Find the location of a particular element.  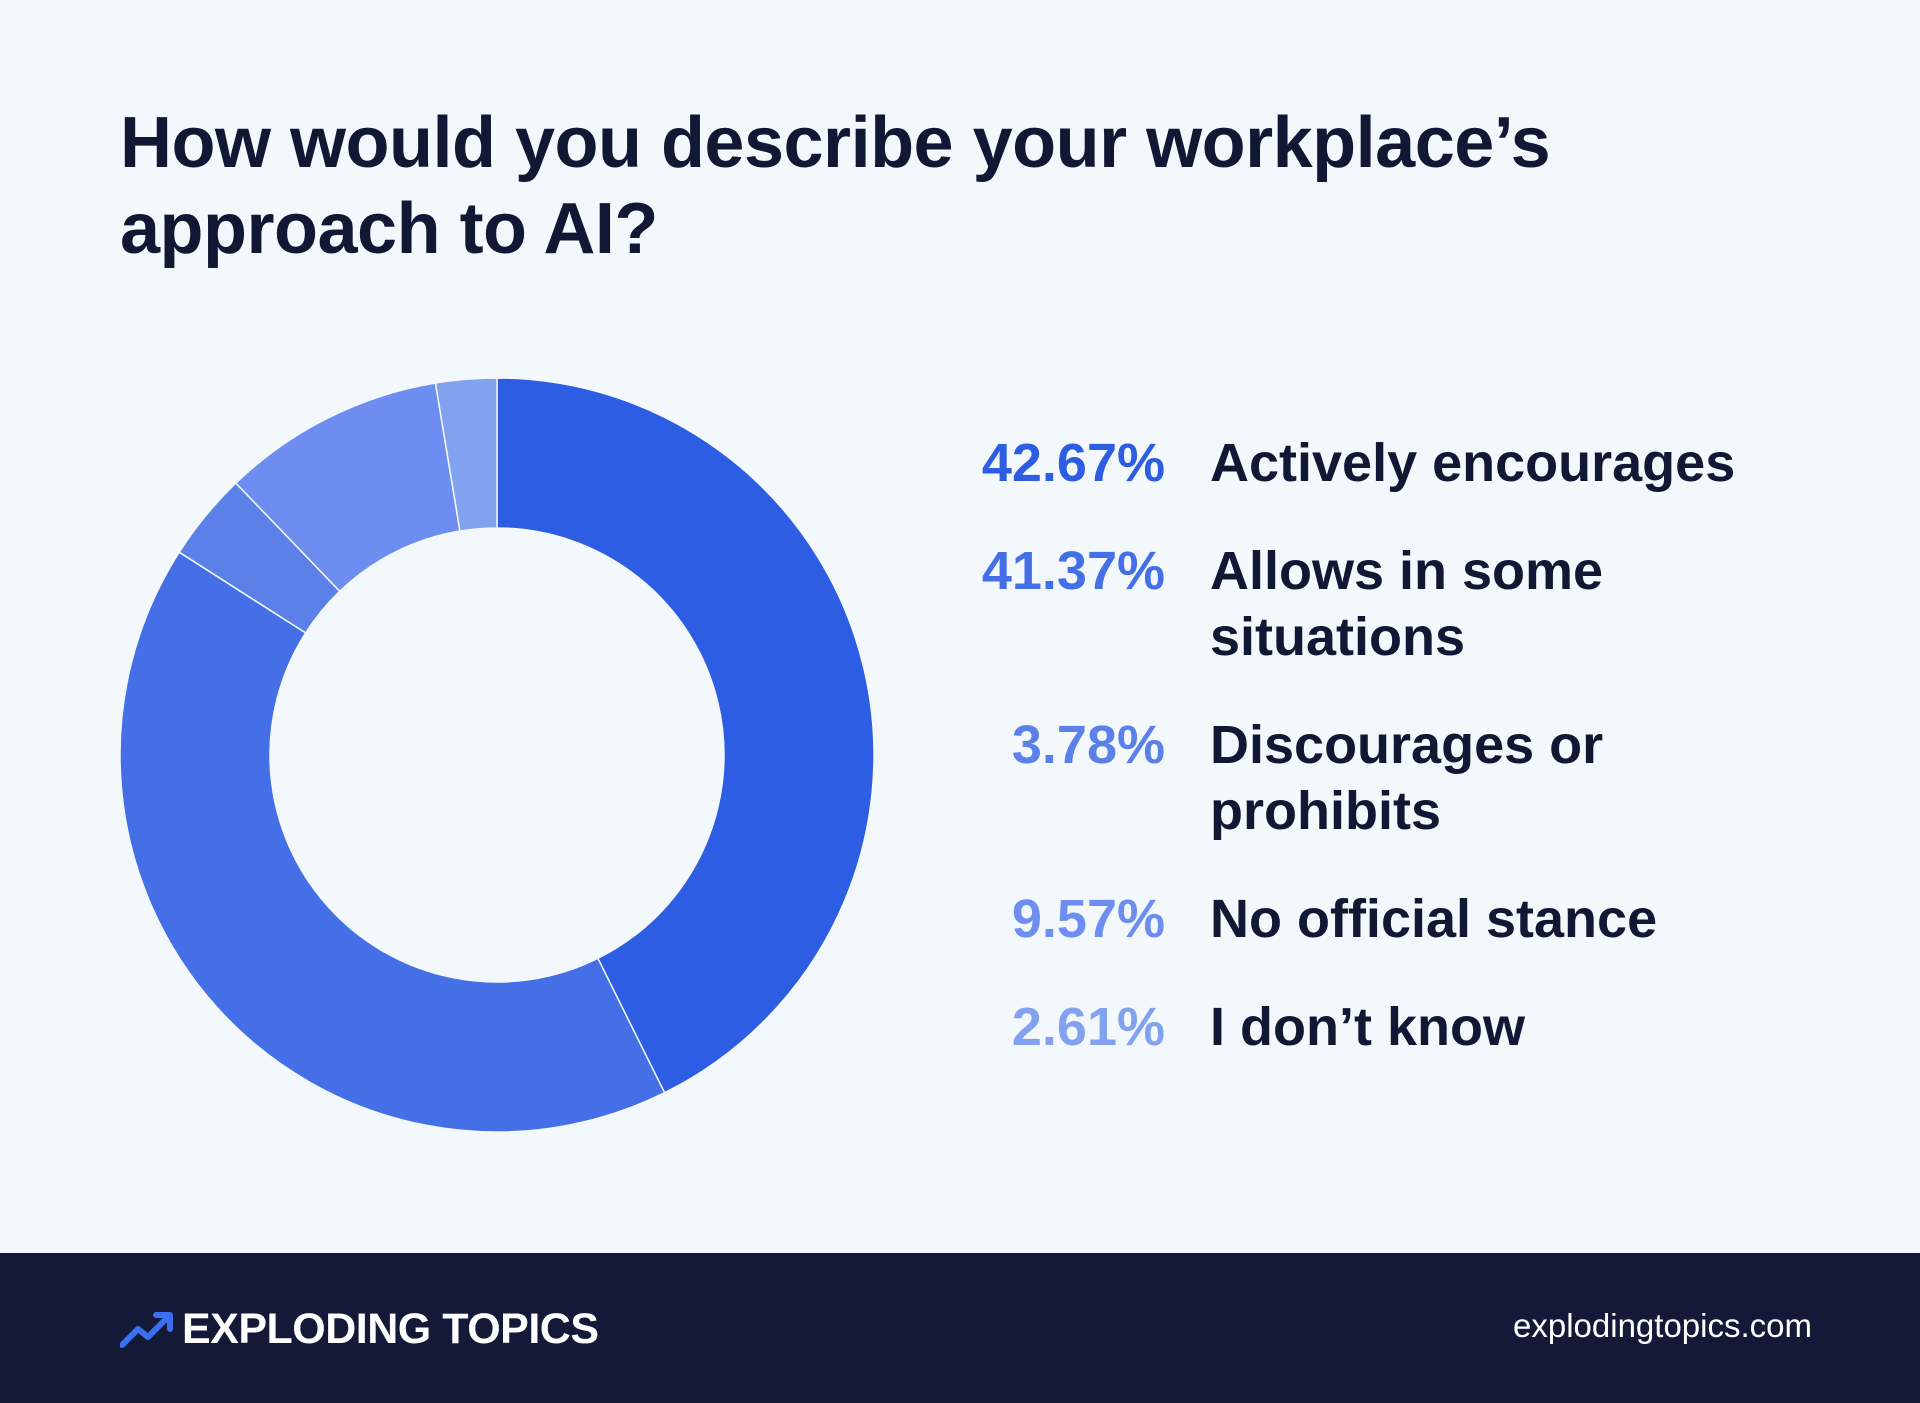

legend-item: 2.61% I don’t know is located at coordinates (1390, 1027).